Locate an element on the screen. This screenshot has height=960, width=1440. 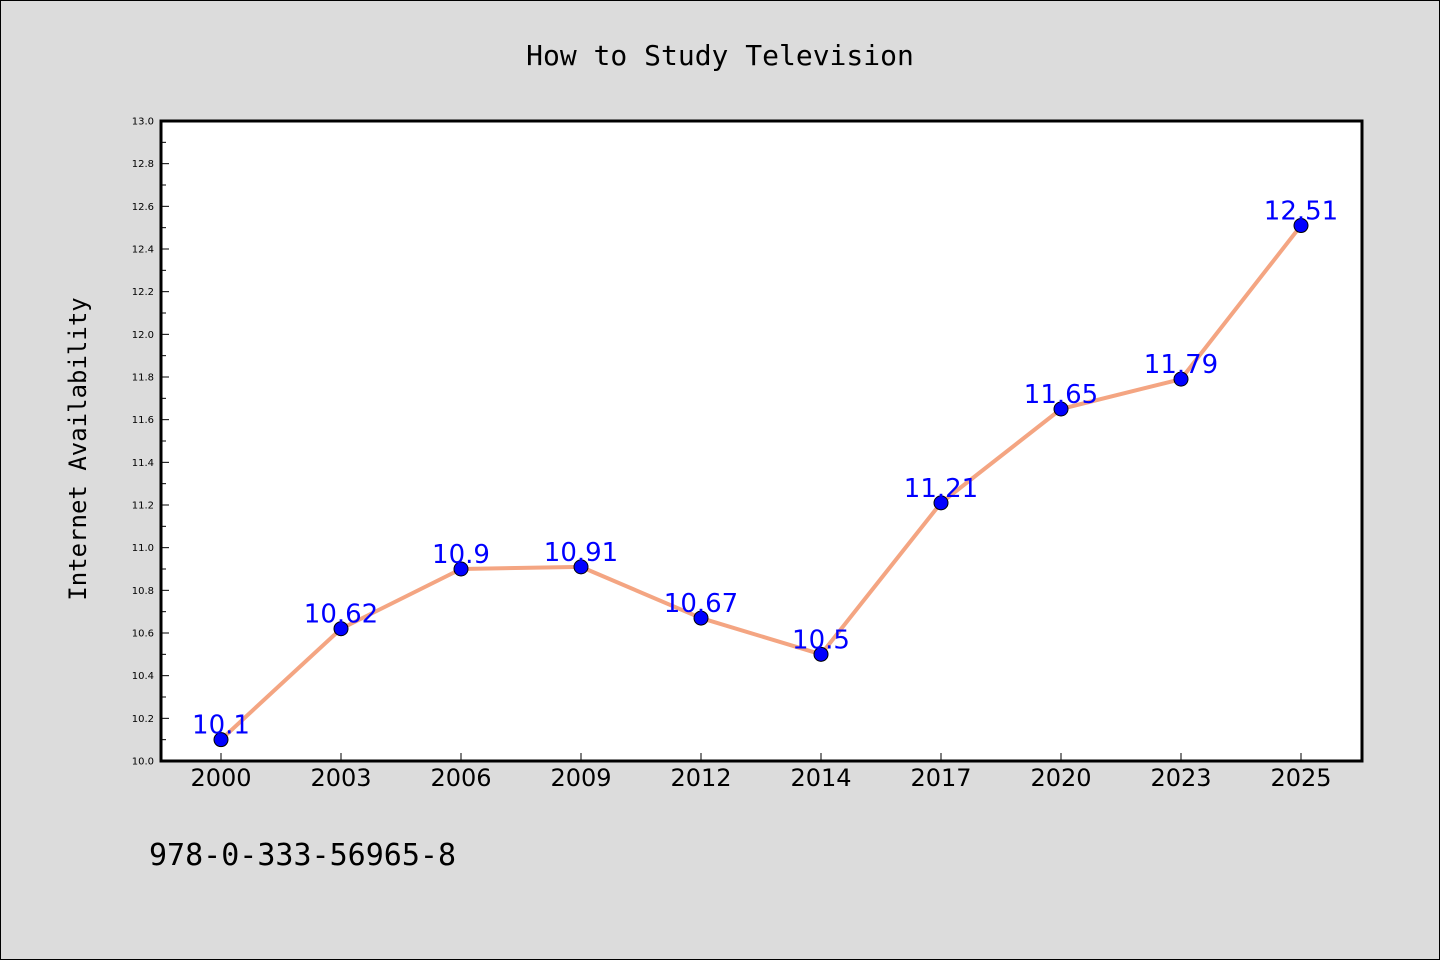
x-tick-label: 2009 is located at coordinates (580, 778).